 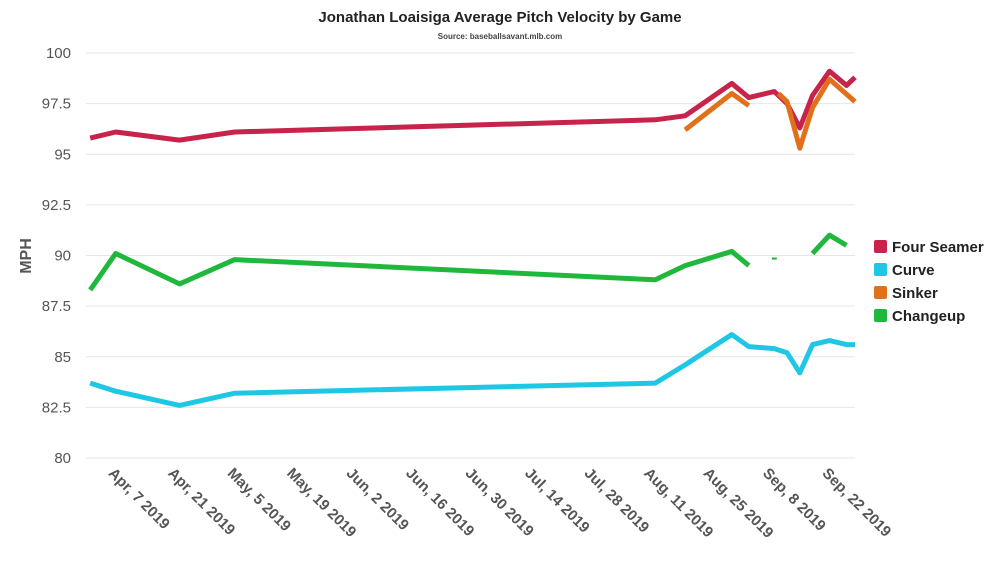 What do you see at coordinates (928, 316) in the screenshot?
I see `legend-label: Changeup` at bounding box center [928, 316].